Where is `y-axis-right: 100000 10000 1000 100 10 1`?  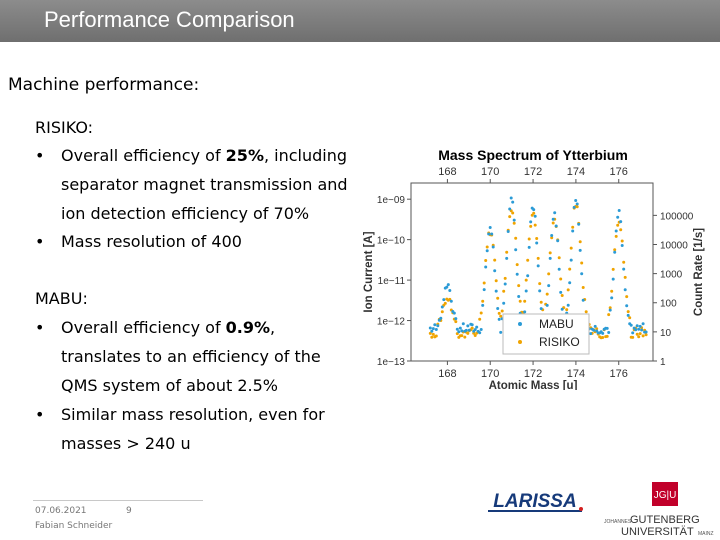 y-axis-right: 100000 10000 1000 100 10 1 is located at coordinates (673, 289).